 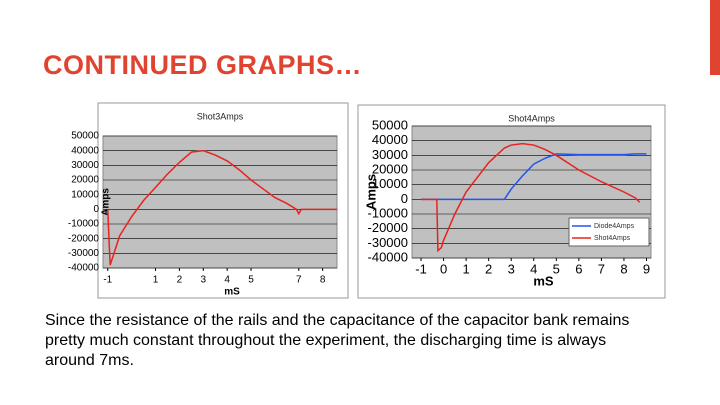 What do you see at coordinates (646, 268) in the screenshot?
I see `x-tick-label: 9` at bounding box center [646, 268].